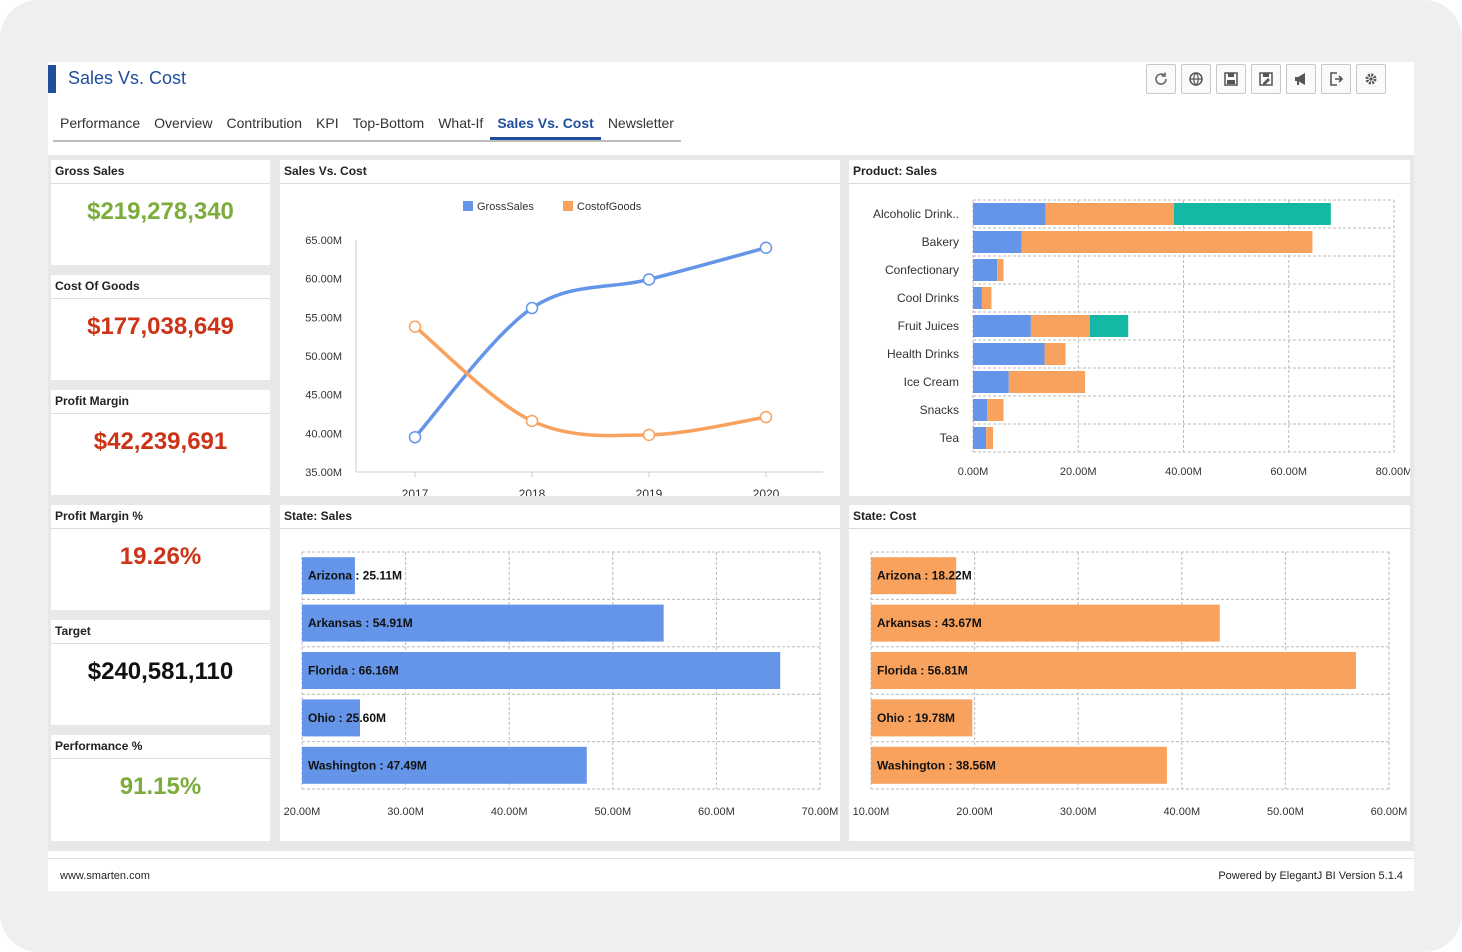  What do you see at coordinates (820, 812) in the screenshot?
I see `x-tick-label: 70.00M` at bounding box center [820, 812].